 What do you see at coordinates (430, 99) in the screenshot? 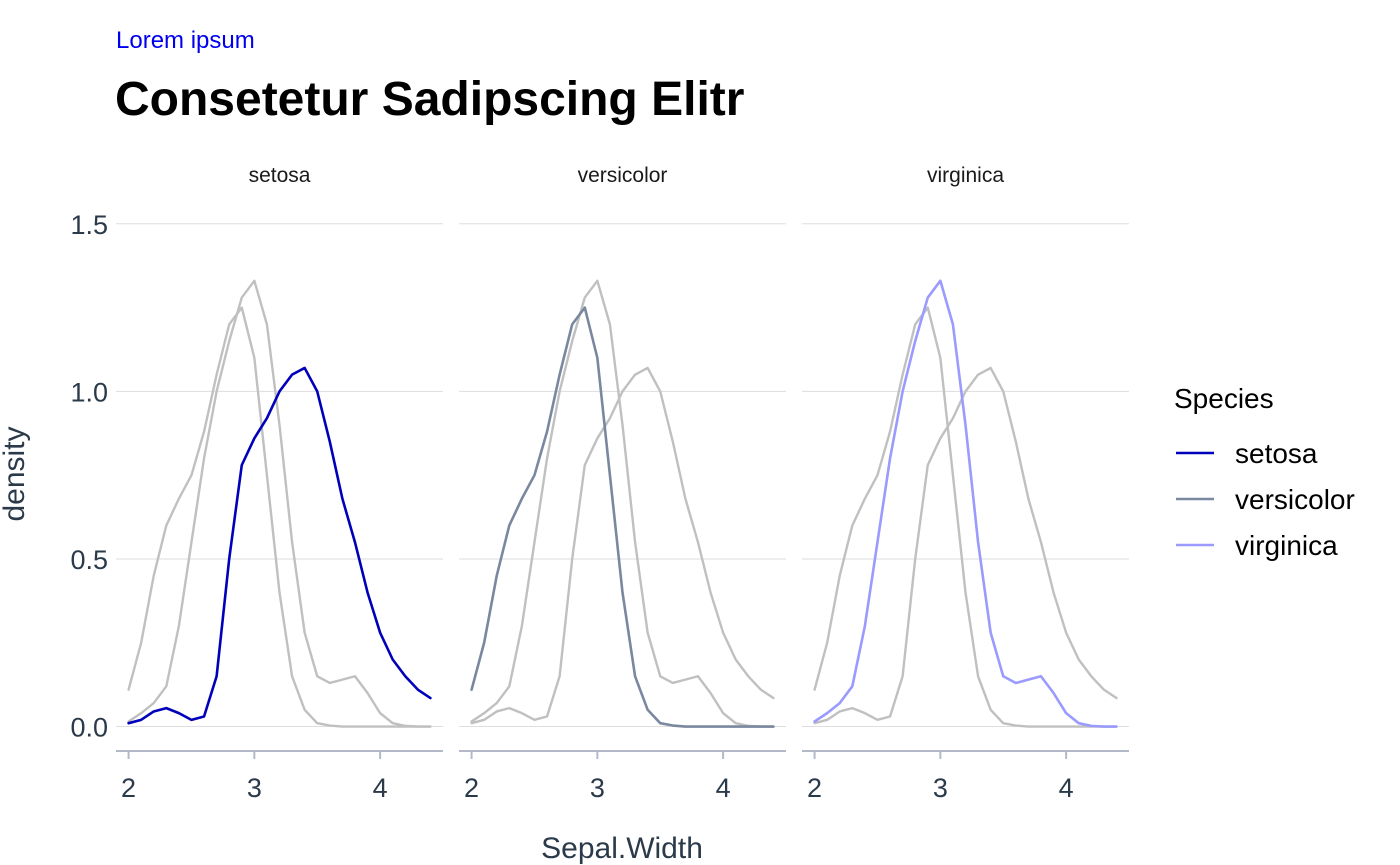
I see `chart-title: Consetetur Sadipscing Elitr` at bounding box center [430, 99].